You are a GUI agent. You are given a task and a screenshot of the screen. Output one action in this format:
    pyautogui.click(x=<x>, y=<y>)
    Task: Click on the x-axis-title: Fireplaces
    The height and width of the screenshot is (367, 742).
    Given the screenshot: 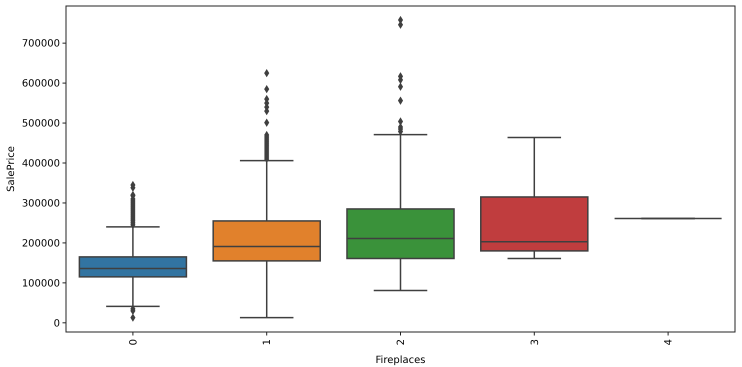 What is the action you would take?
    pyautogui.click(x=401, y=360)
    